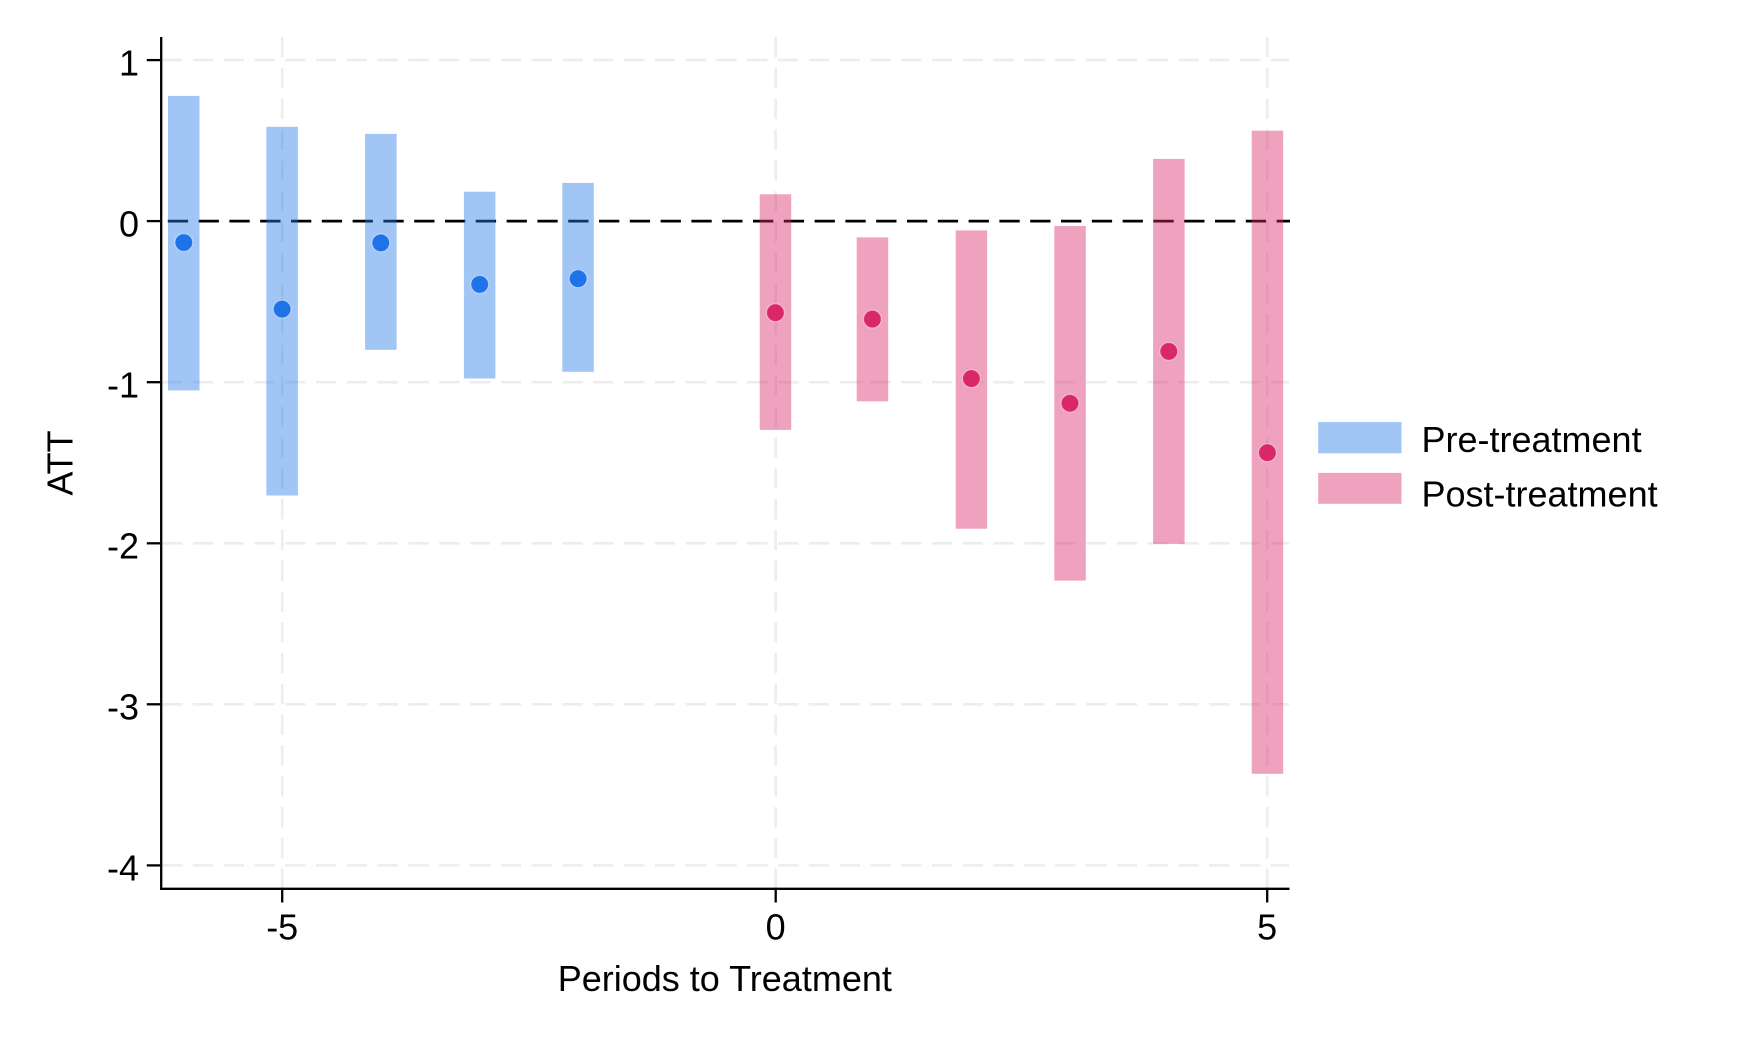 The image size is (1738, 1042). Describe the element at coordinates (282, 926) in the screenshot. I see `svg-text: -5` at that location.